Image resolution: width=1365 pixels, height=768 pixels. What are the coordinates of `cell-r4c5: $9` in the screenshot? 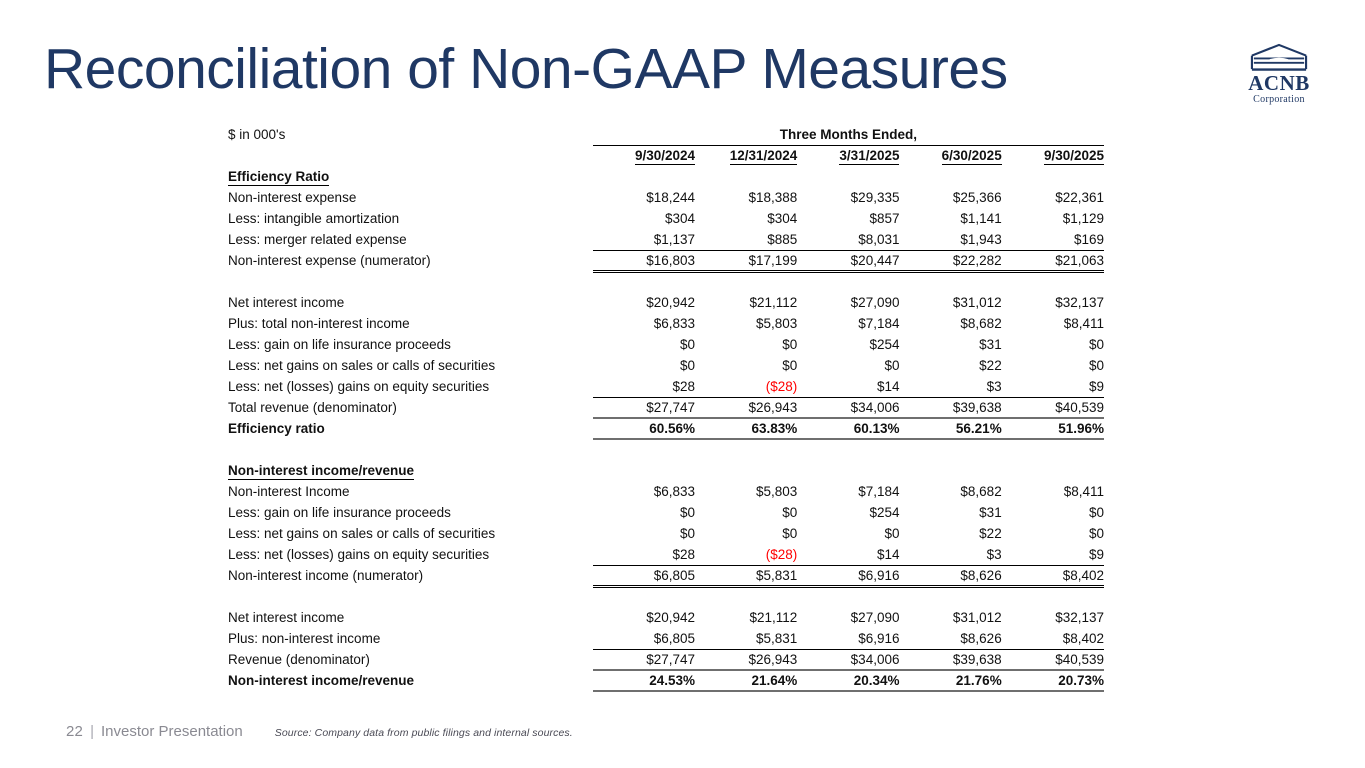 It's located at (1096, 554).